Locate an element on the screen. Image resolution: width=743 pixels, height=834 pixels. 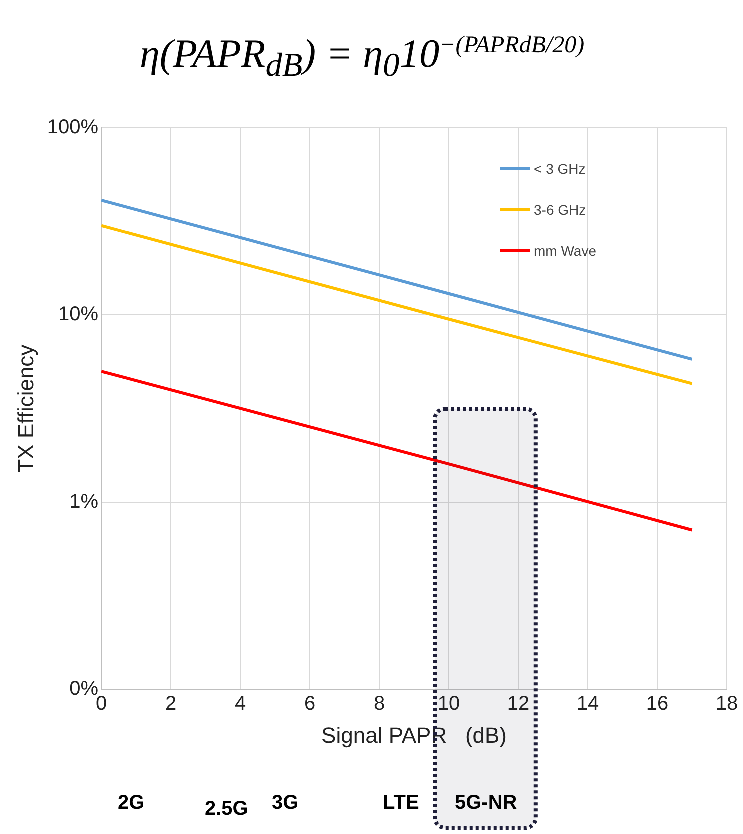
x-tick-label: 18 is located at coordinates (727, 704).